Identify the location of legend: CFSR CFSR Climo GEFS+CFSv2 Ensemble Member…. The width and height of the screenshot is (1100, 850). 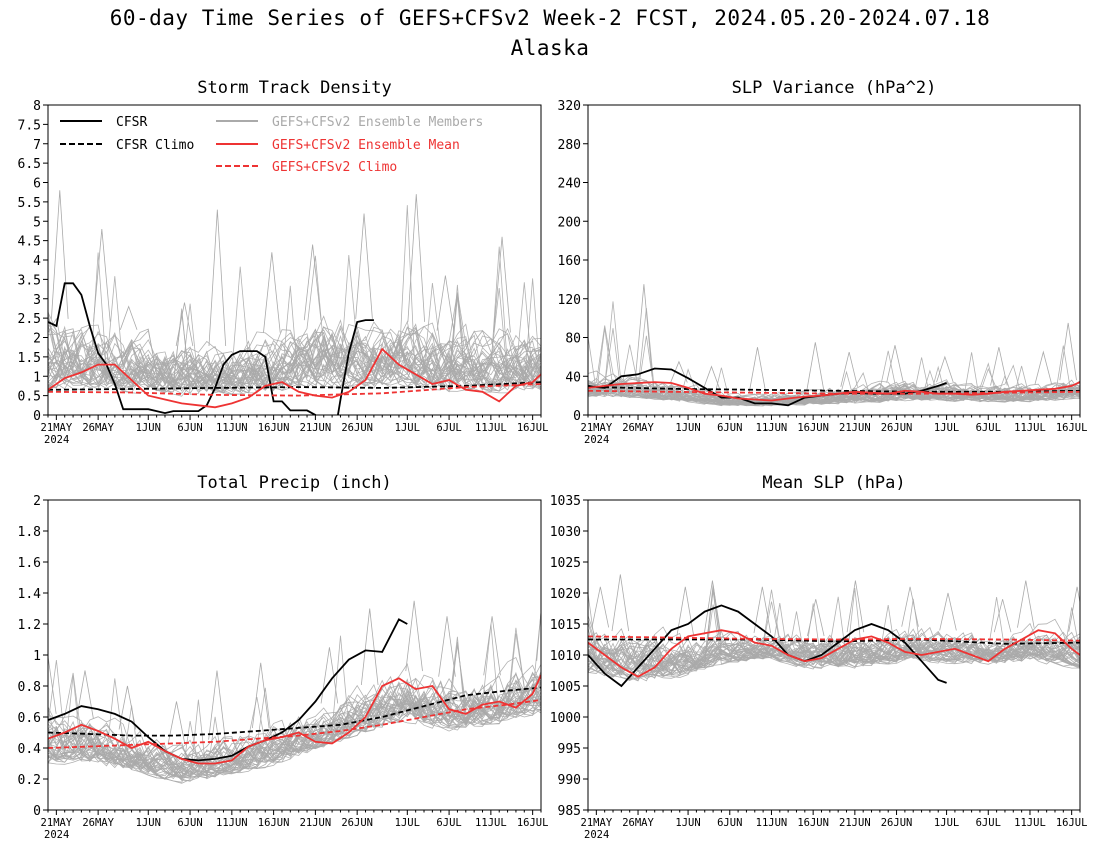
(271, 145).